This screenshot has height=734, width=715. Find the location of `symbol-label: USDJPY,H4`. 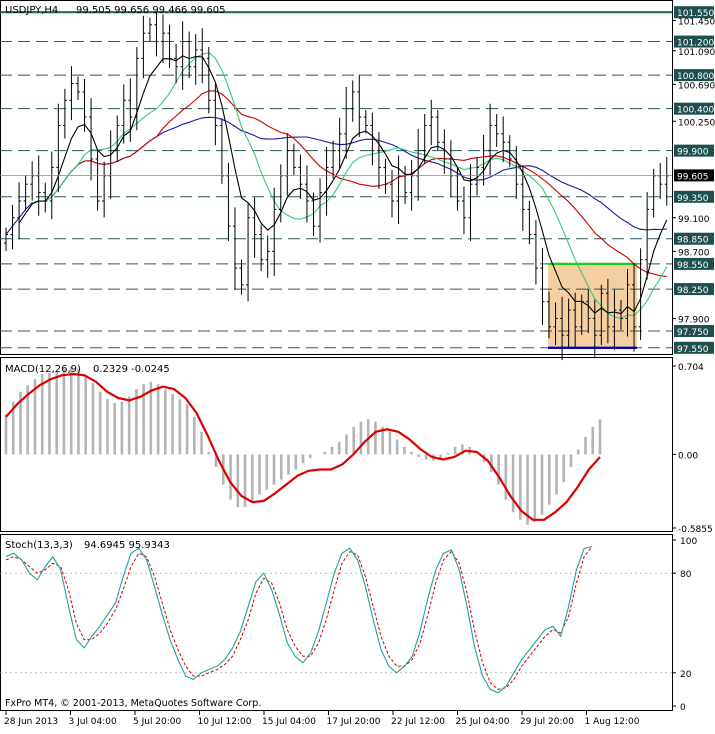

symbol-label: USDJPY,H4 is located at coordinates (31, 10).